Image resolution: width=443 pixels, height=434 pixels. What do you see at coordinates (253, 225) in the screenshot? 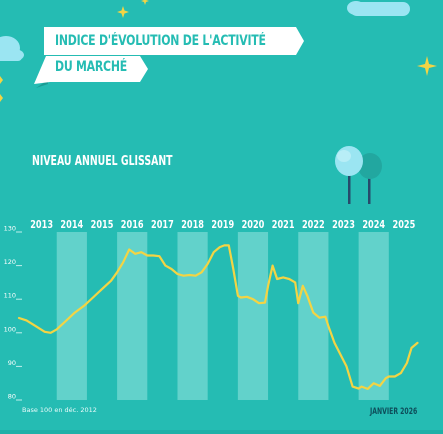
I see `x-tick-label: 2020` at bounding box center [253, 225].